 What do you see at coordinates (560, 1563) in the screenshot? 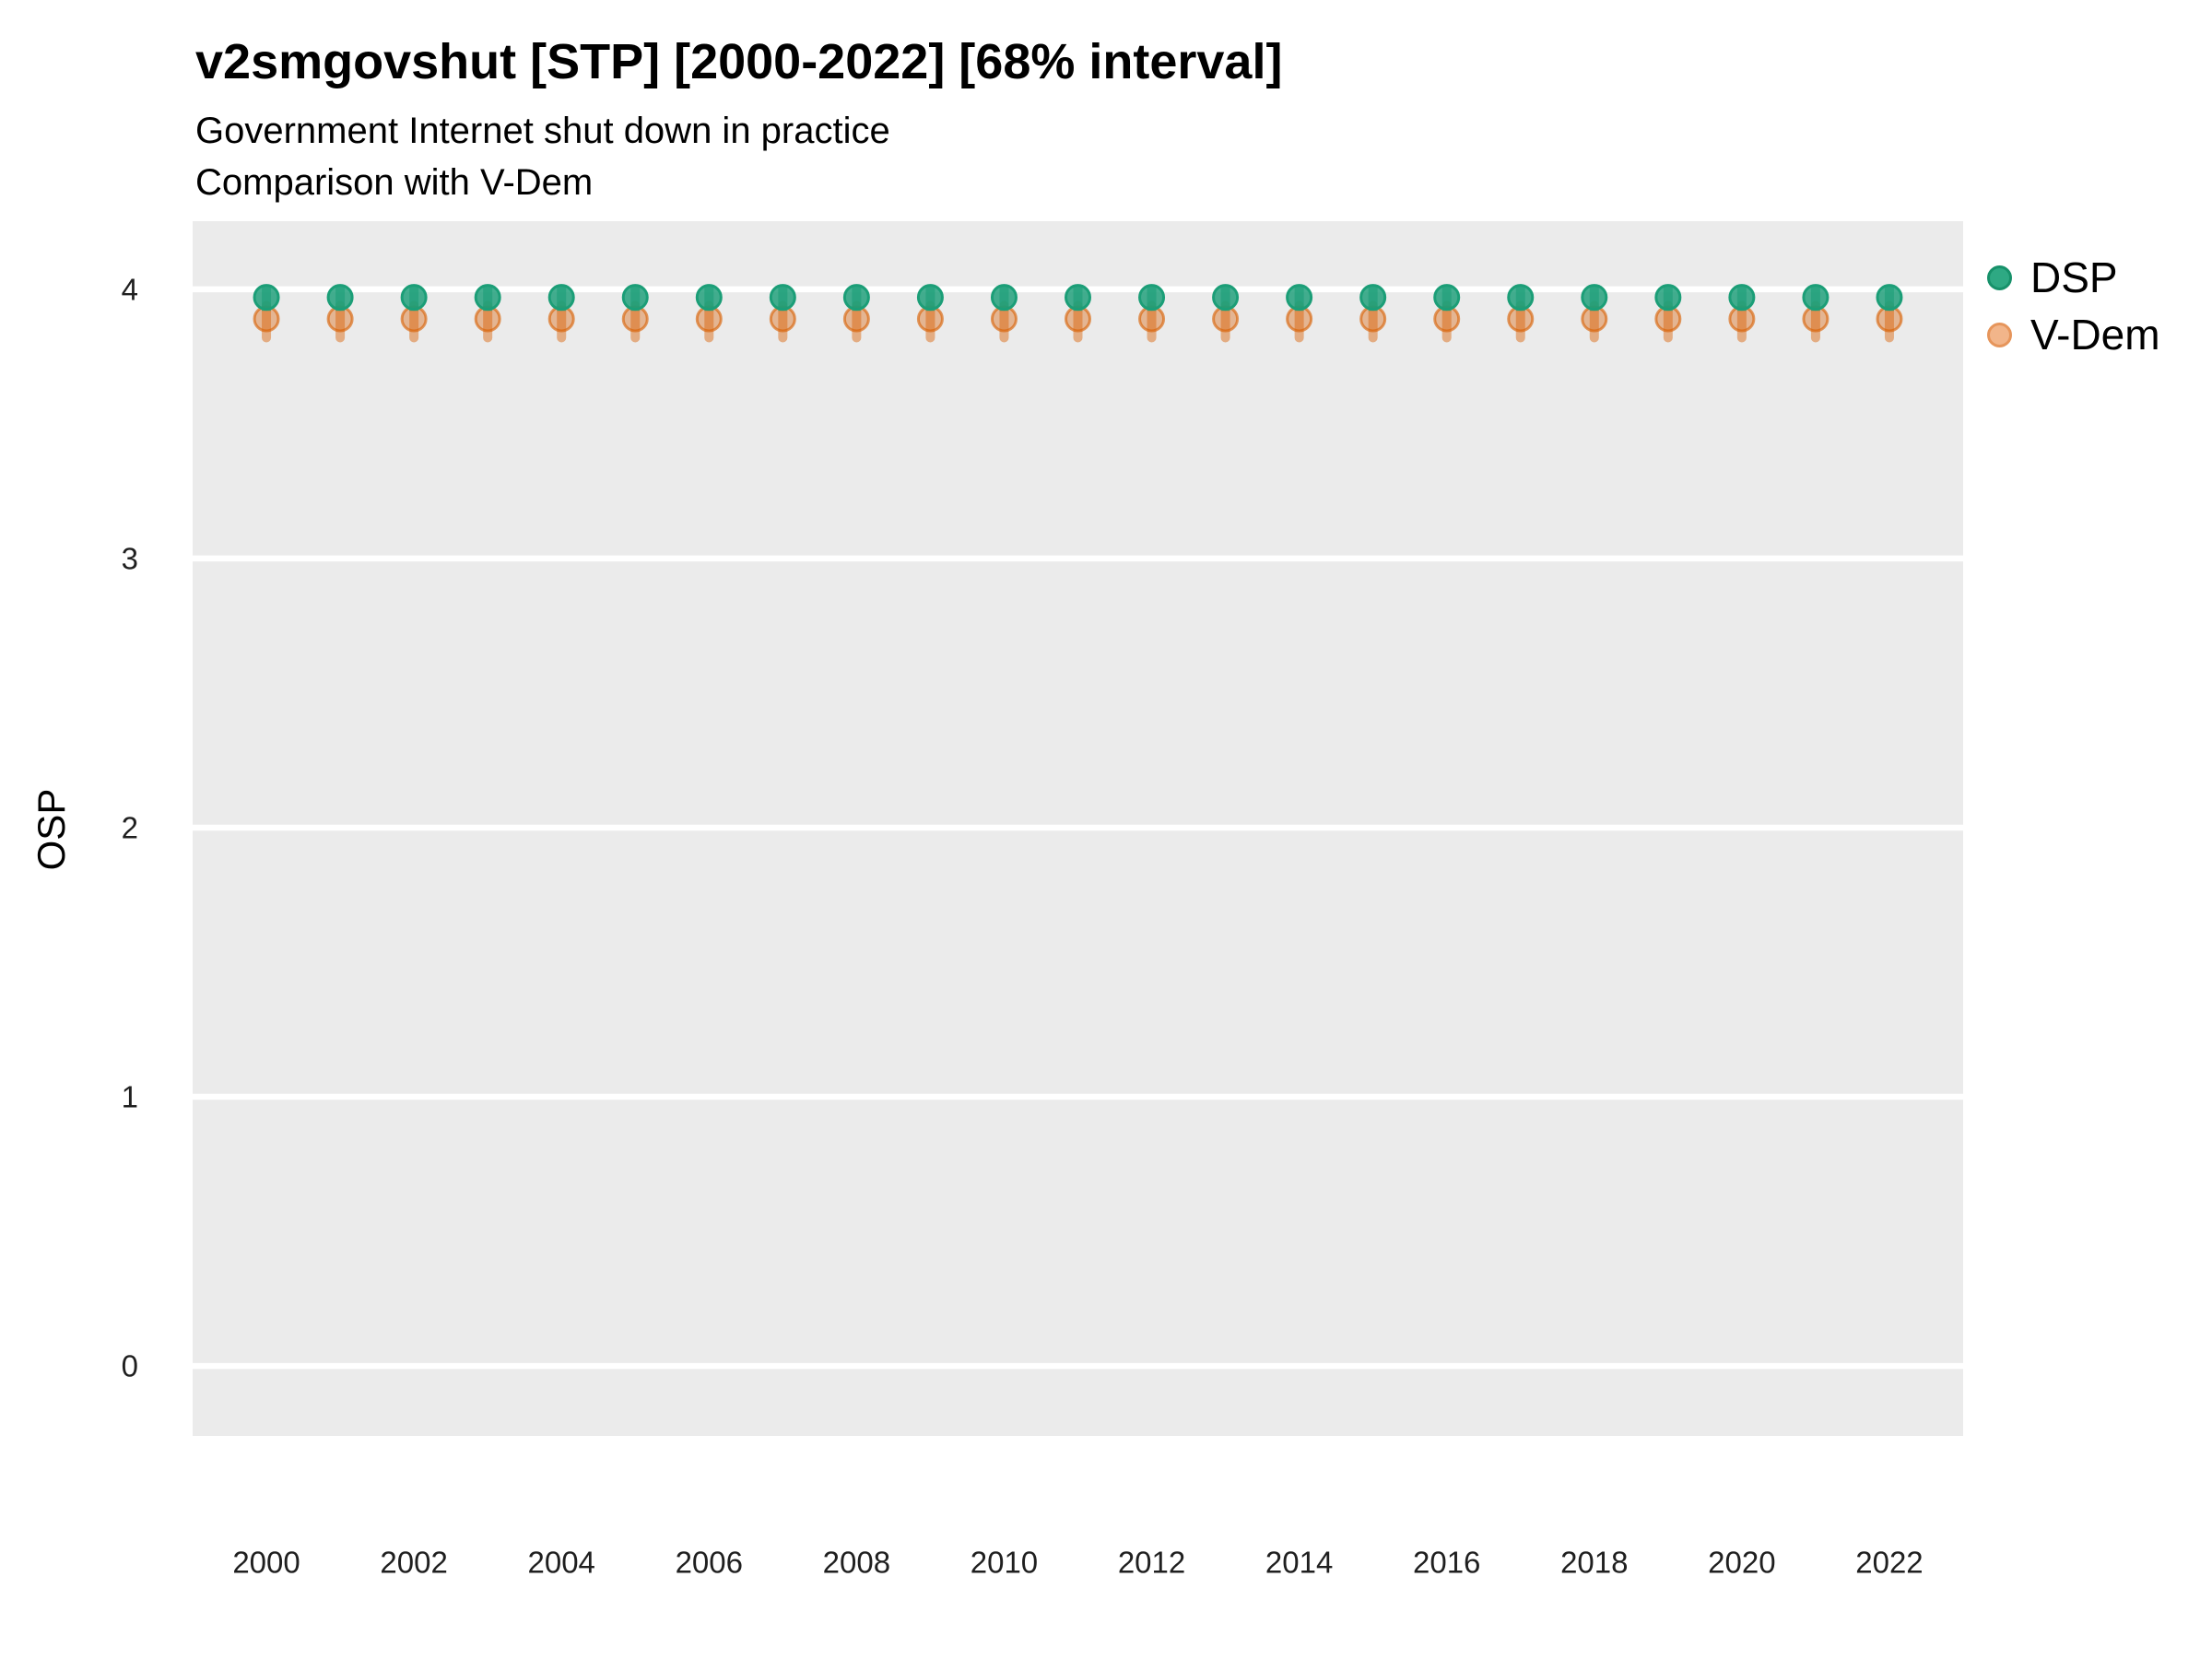
I see `x-tick-label-2004: 2004` at bounding box center [560, 1563].